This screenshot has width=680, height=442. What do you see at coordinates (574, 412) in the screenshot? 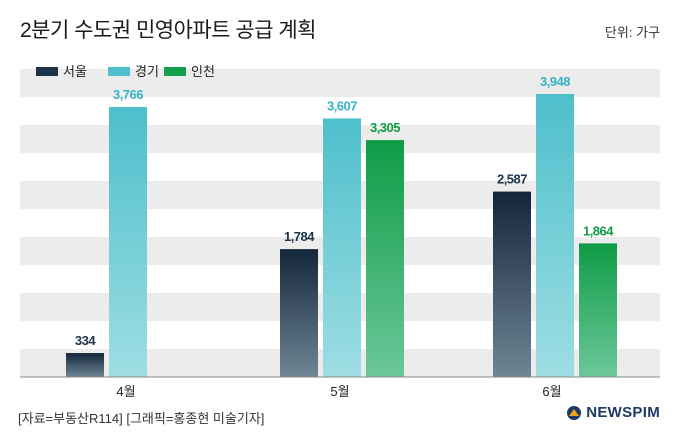
I see `newspim-logo-icon` at bounding box center [574, 412].